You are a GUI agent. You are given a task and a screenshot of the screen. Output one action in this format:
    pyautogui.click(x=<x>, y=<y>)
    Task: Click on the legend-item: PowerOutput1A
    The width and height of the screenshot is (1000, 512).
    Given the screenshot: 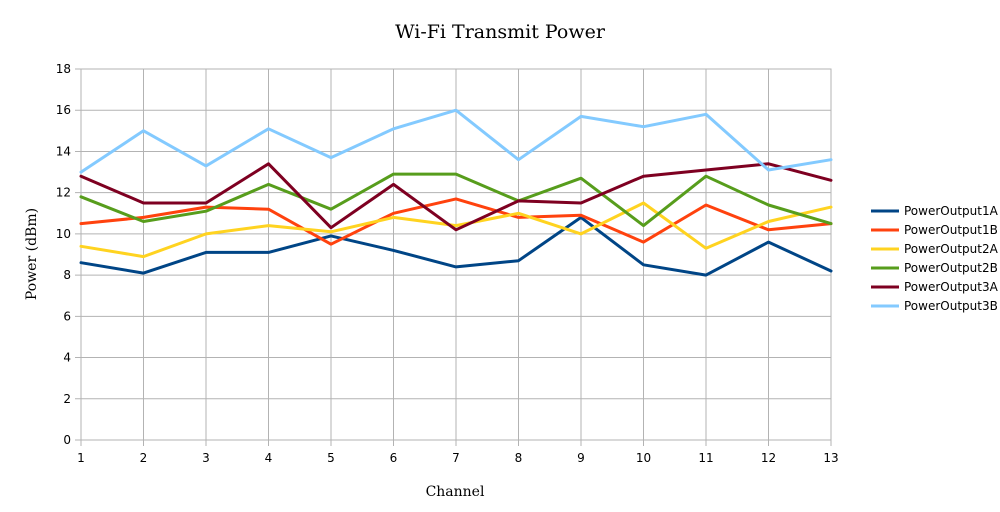 What is the action you would take?
    pyautogui.click(x=935, y=211)
    